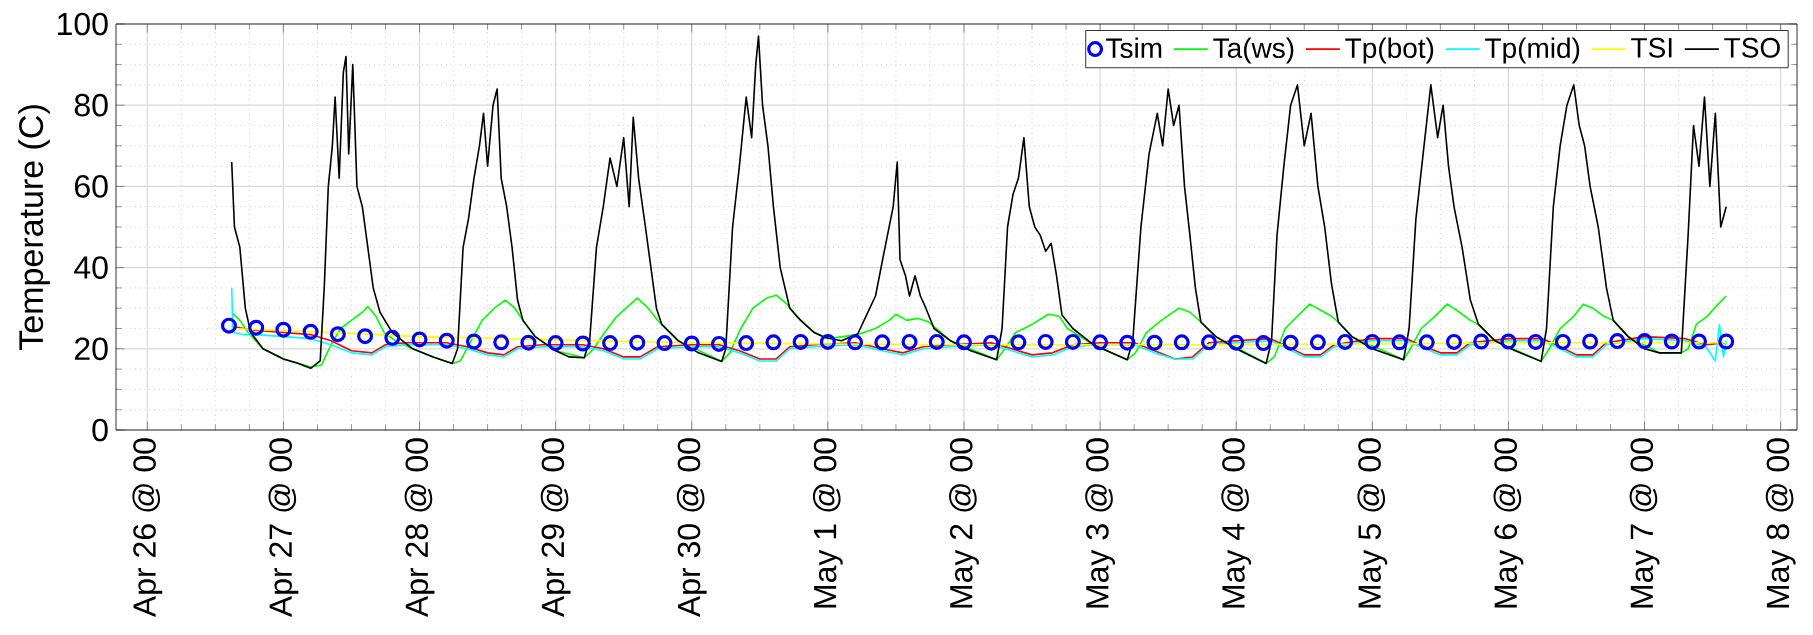 This screenshot has height=635, width=1813. What do you see at coordinates (1236, 523) in the screenshot?
I see `x-tick-label: May 4 @ 00` at bounding box center [1236, 523].